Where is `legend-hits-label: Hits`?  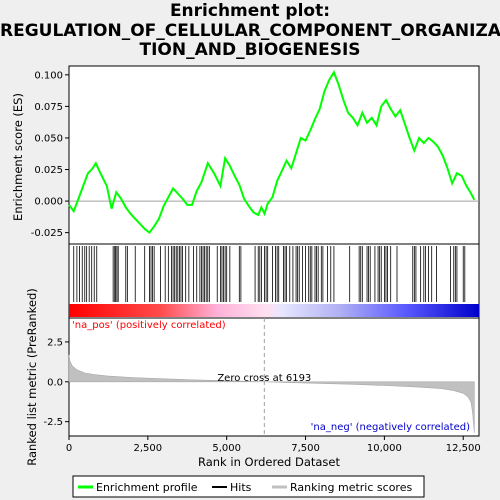
legend-hits-label: Hits is located at coordinates (241, 487).